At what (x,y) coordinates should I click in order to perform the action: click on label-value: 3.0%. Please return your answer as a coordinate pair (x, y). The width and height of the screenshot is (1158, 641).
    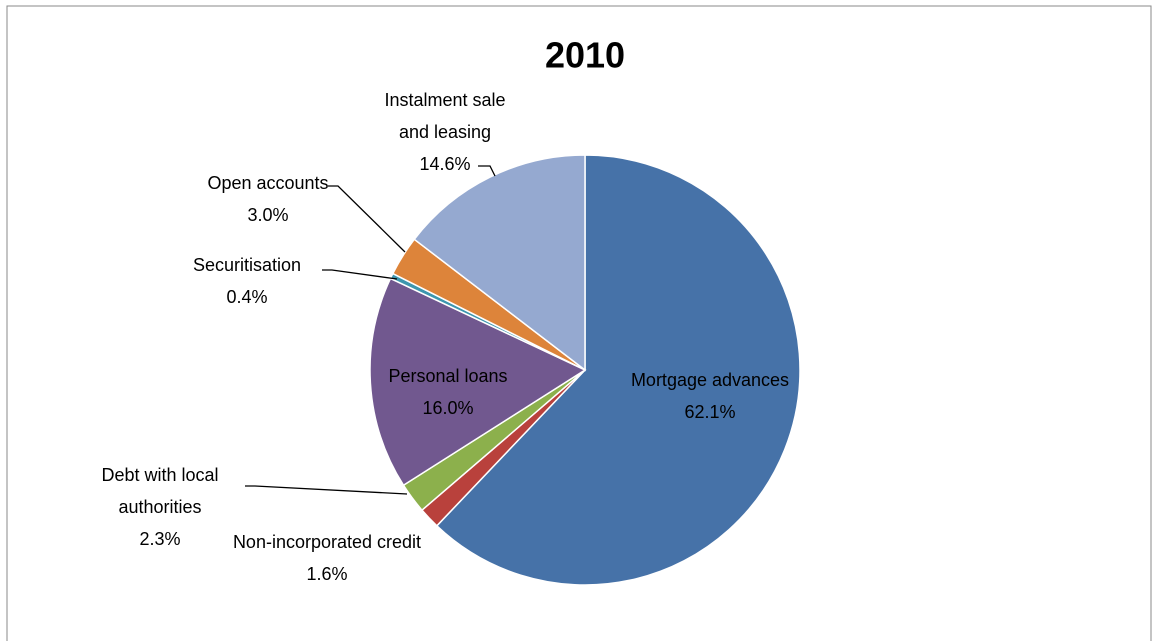
    Looking at the image, I should click on (268, 215).